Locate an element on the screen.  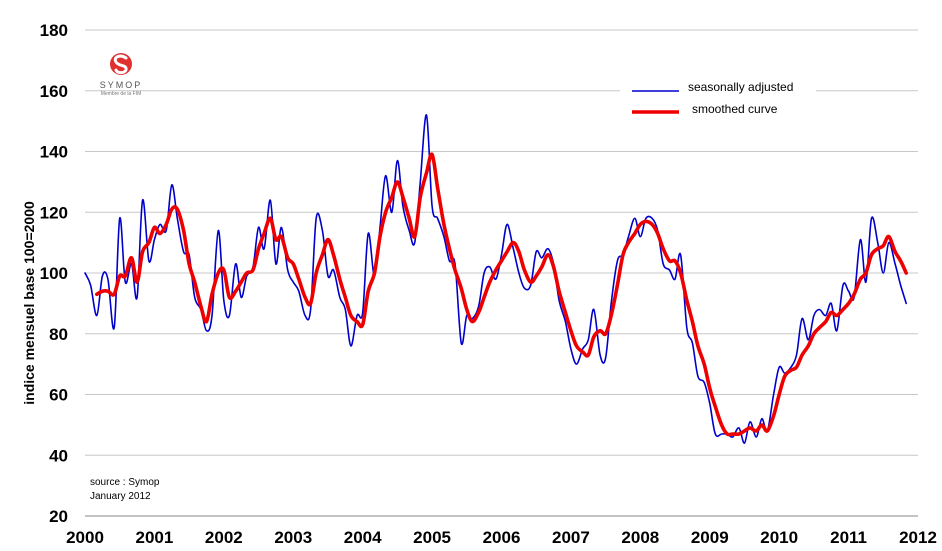
legend-label-smoothed-curve: smoothed curve is located at coordinates (735, 109).